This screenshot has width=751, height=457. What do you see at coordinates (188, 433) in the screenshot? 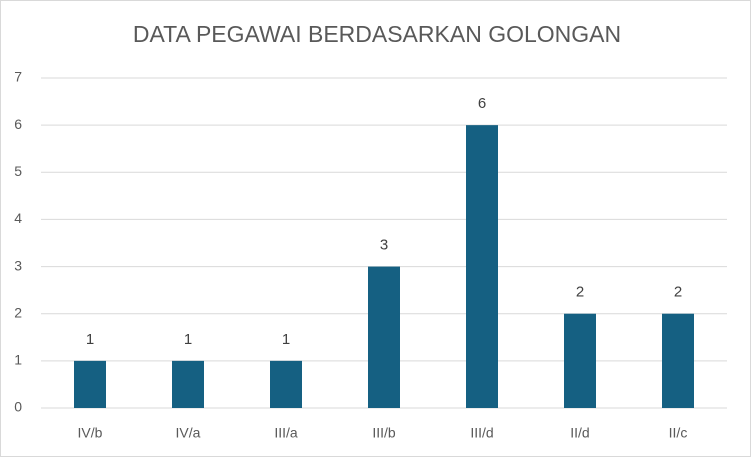
I see `x-tick-label: IV/a` at bounding box center [188, 433].